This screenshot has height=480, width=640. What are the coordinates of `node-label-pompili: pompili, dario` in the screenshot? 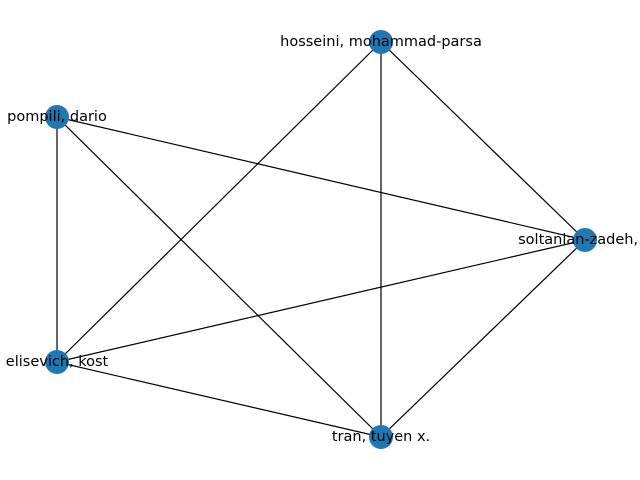 It's located at (57, 117).